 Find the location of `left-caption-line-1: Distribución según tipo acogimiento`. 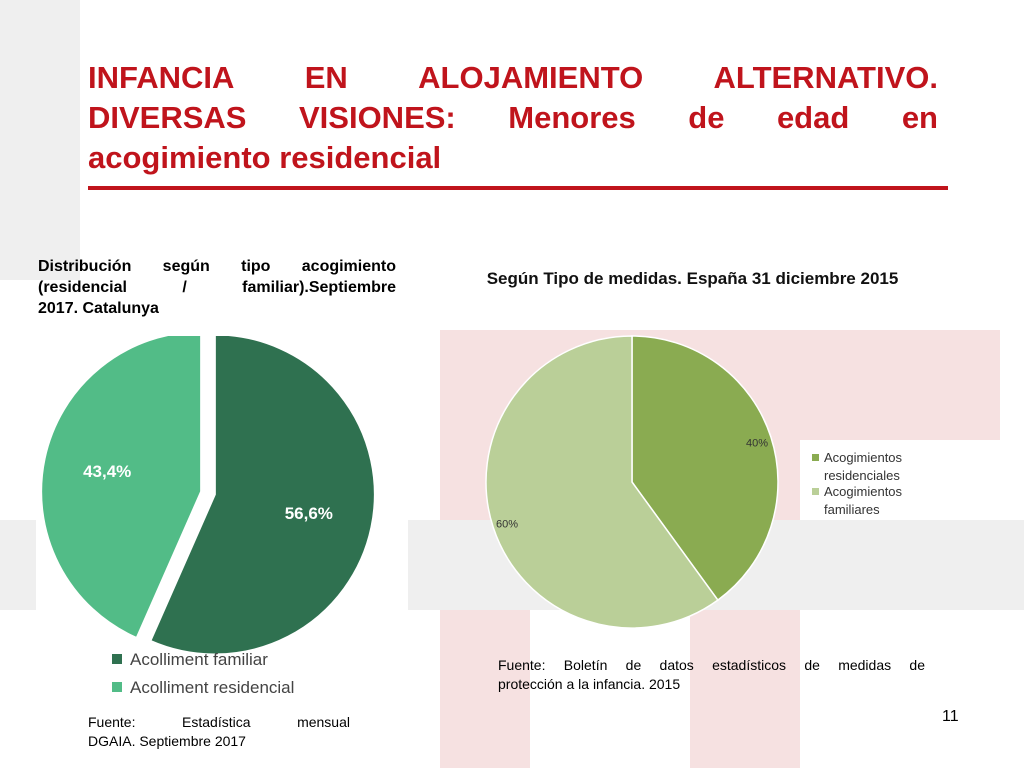

left-caption-line-1: Distribución según tipo acogimiento is located at coordinates (217, 266).